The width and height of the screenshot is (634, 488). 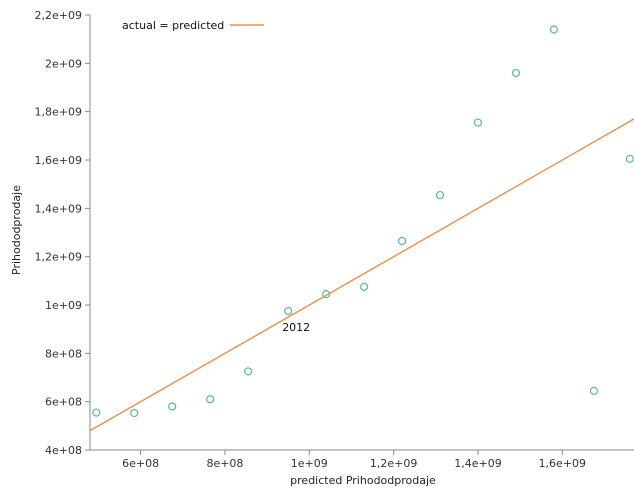 What do you see at coordinates (63, 305) in the screenshot?
I see `y-tick-label: 1e+09` at bounding box center [63, 305].